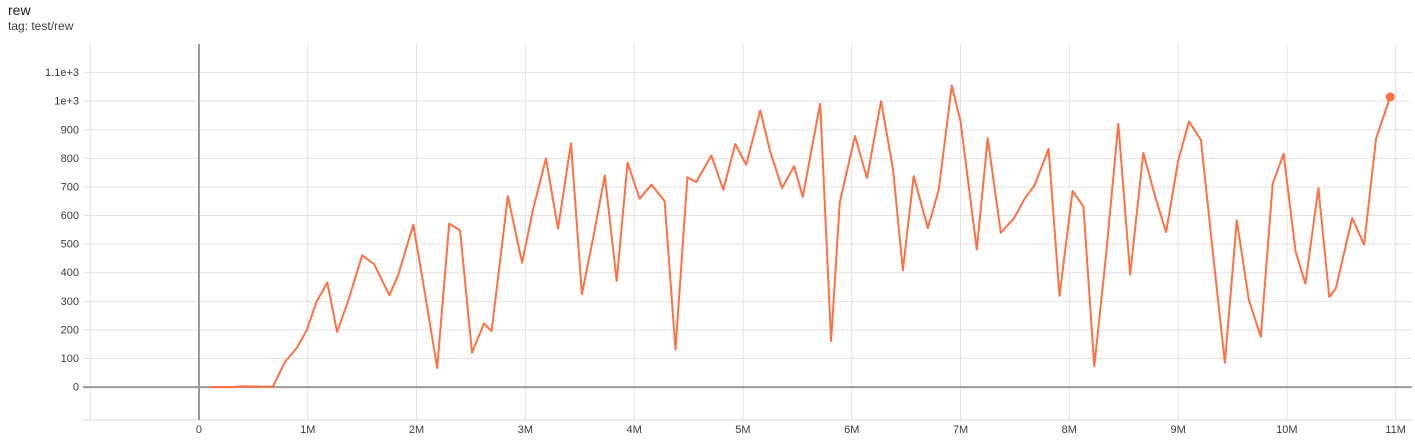 The image size is (1415, 442). What do you see at coordinates (70, 330) in the screenshot?
I see `y-tick-label: 200` at bounding box center [70, 330].